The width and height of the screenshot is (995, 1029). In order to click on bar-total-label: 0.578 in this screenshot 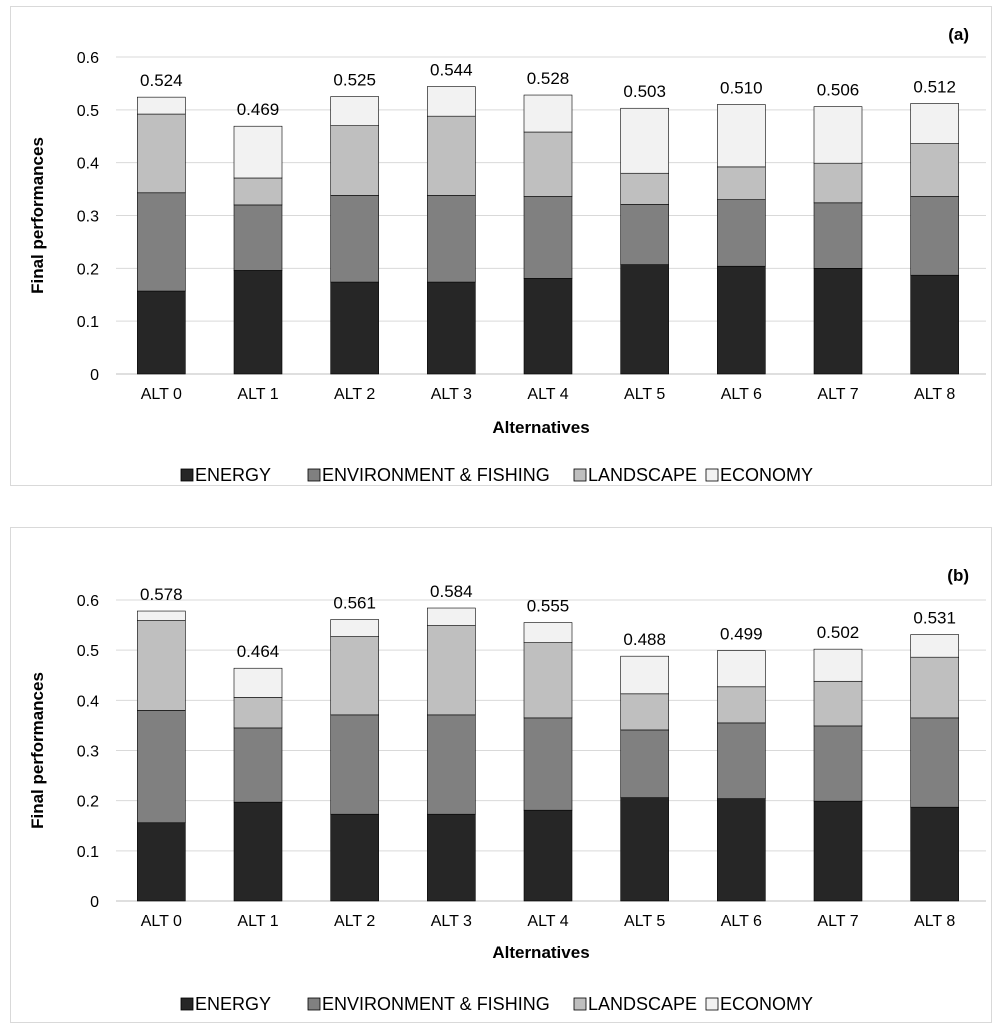, I will do `click(161, 594)`.